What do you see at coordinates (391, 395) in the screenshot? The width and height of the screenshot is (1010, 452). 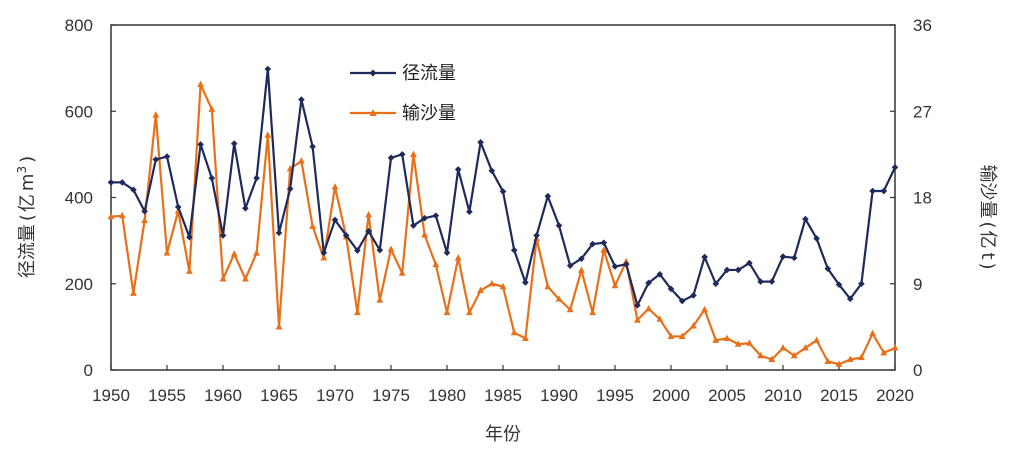 I see `x-tick-label: 1975` at bounding box center [391, 395].